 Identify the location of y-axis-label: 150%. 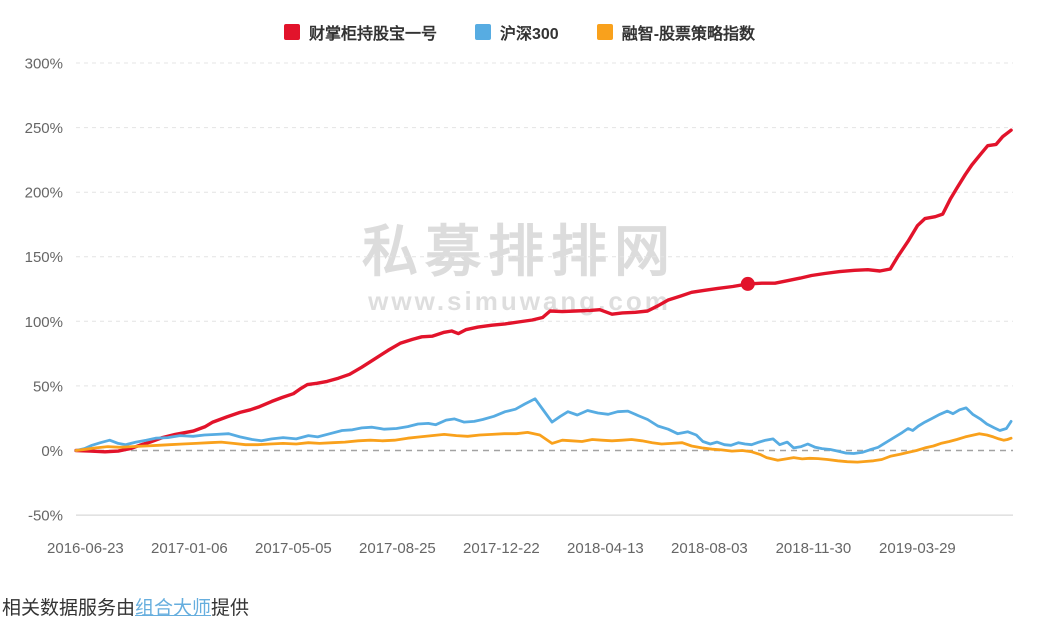
(44, 257).